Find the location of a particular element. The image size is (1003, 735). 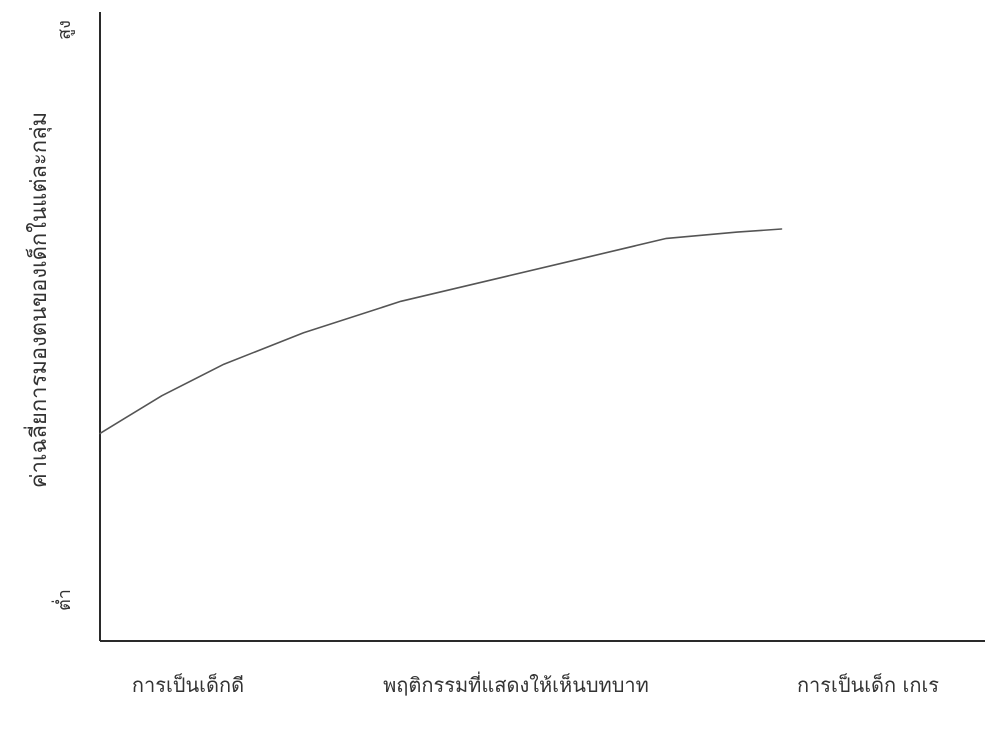

y-high-label: สูง is located at coordinates (64, 30).